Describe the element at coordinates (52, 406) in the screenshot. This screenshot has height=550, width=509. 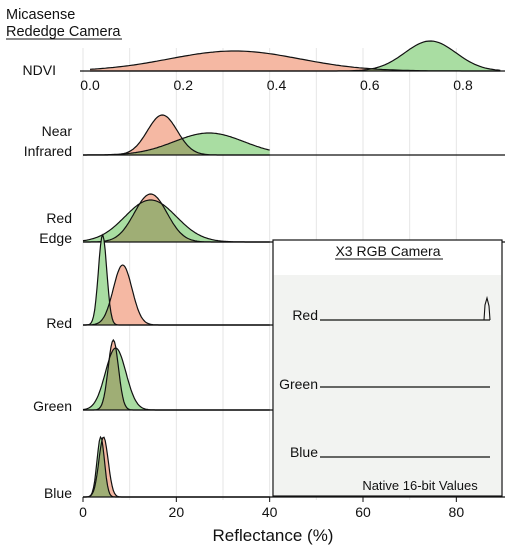
I see `row-label-green: Green` at that location.